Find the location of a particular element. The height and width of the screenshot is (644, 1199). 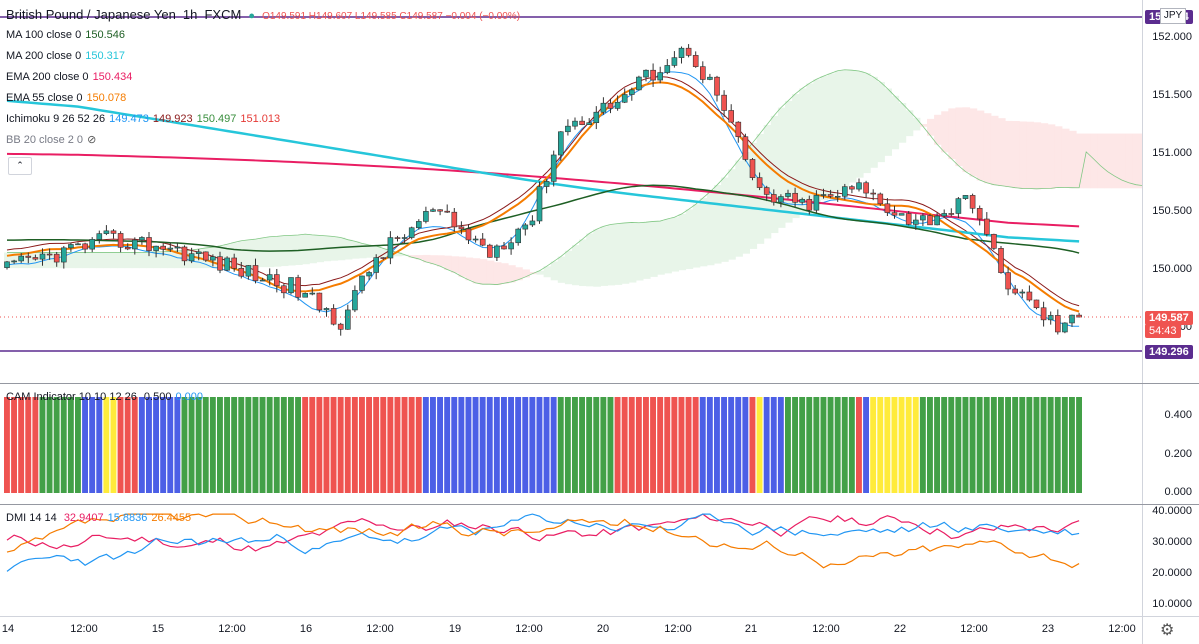

current-price-label: 149.587 is located at coordinates (1169, 318).